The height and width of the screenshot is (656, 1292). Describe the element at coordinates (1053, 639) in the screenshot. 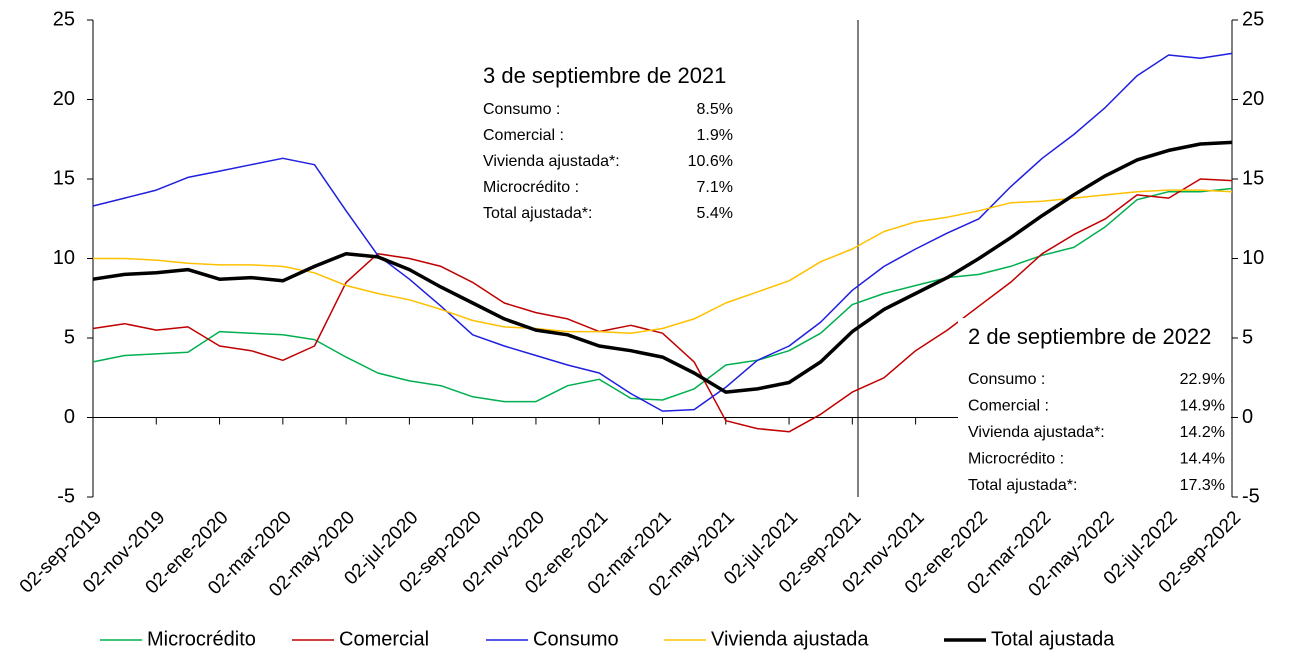

I see `legend-label: Total ajustada` at that location.